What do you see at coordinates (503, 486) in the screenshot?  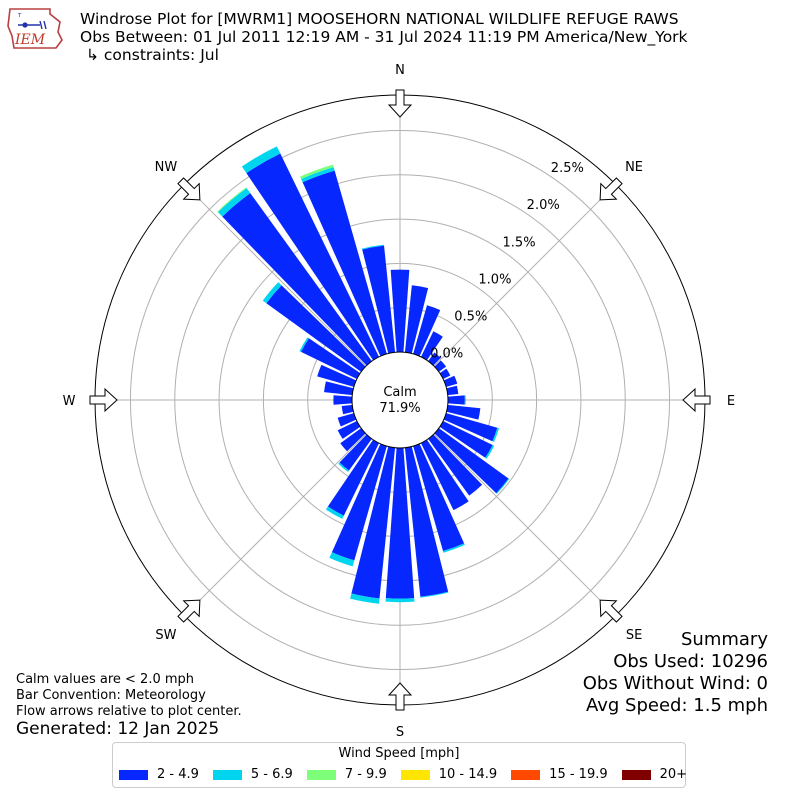 I see `bar-130-bin1` at bounding box center [503, 486].